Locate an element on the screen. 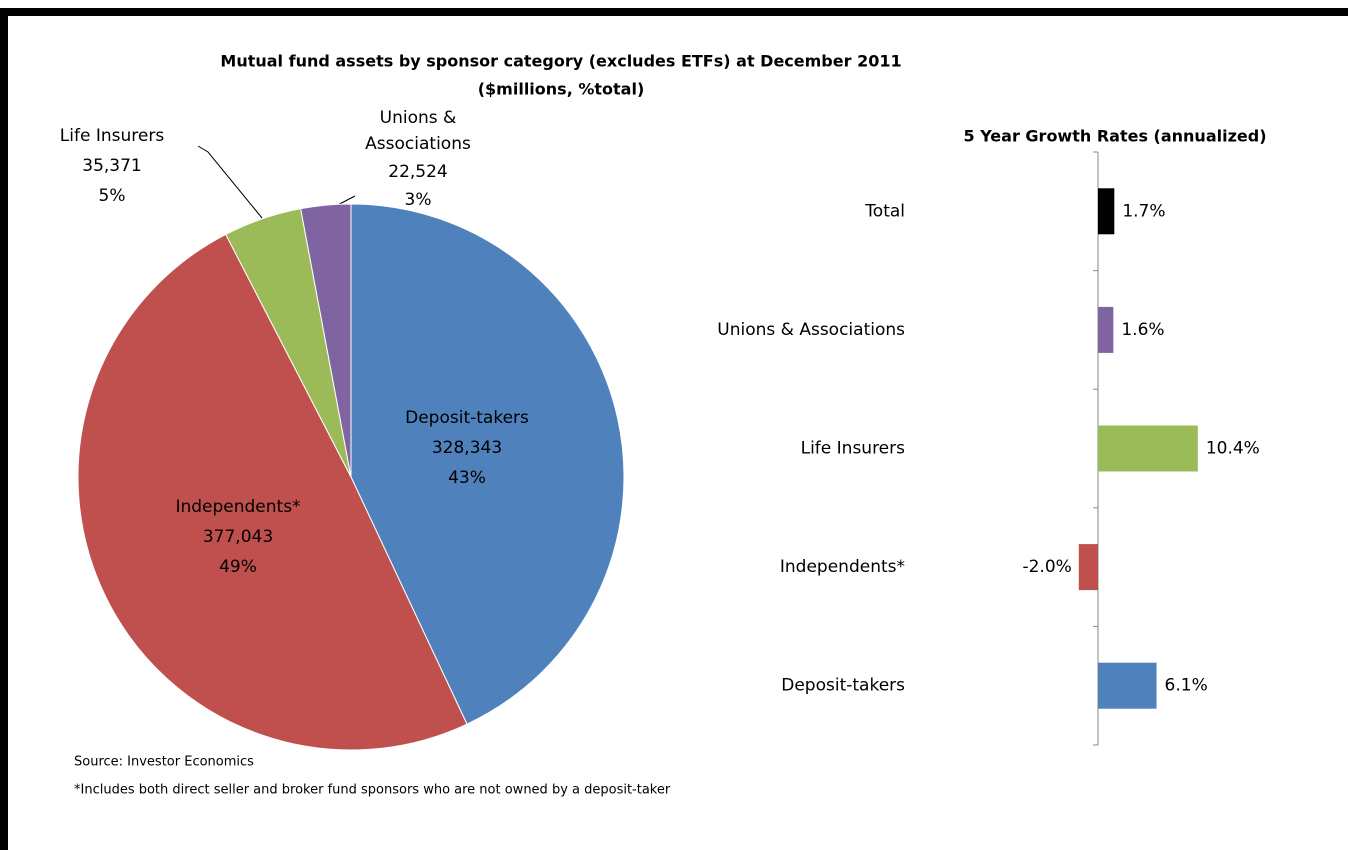 The width and height of the screenshot is (1348, 850). slice-value: 35,371 is located at coordinates (111, 166).